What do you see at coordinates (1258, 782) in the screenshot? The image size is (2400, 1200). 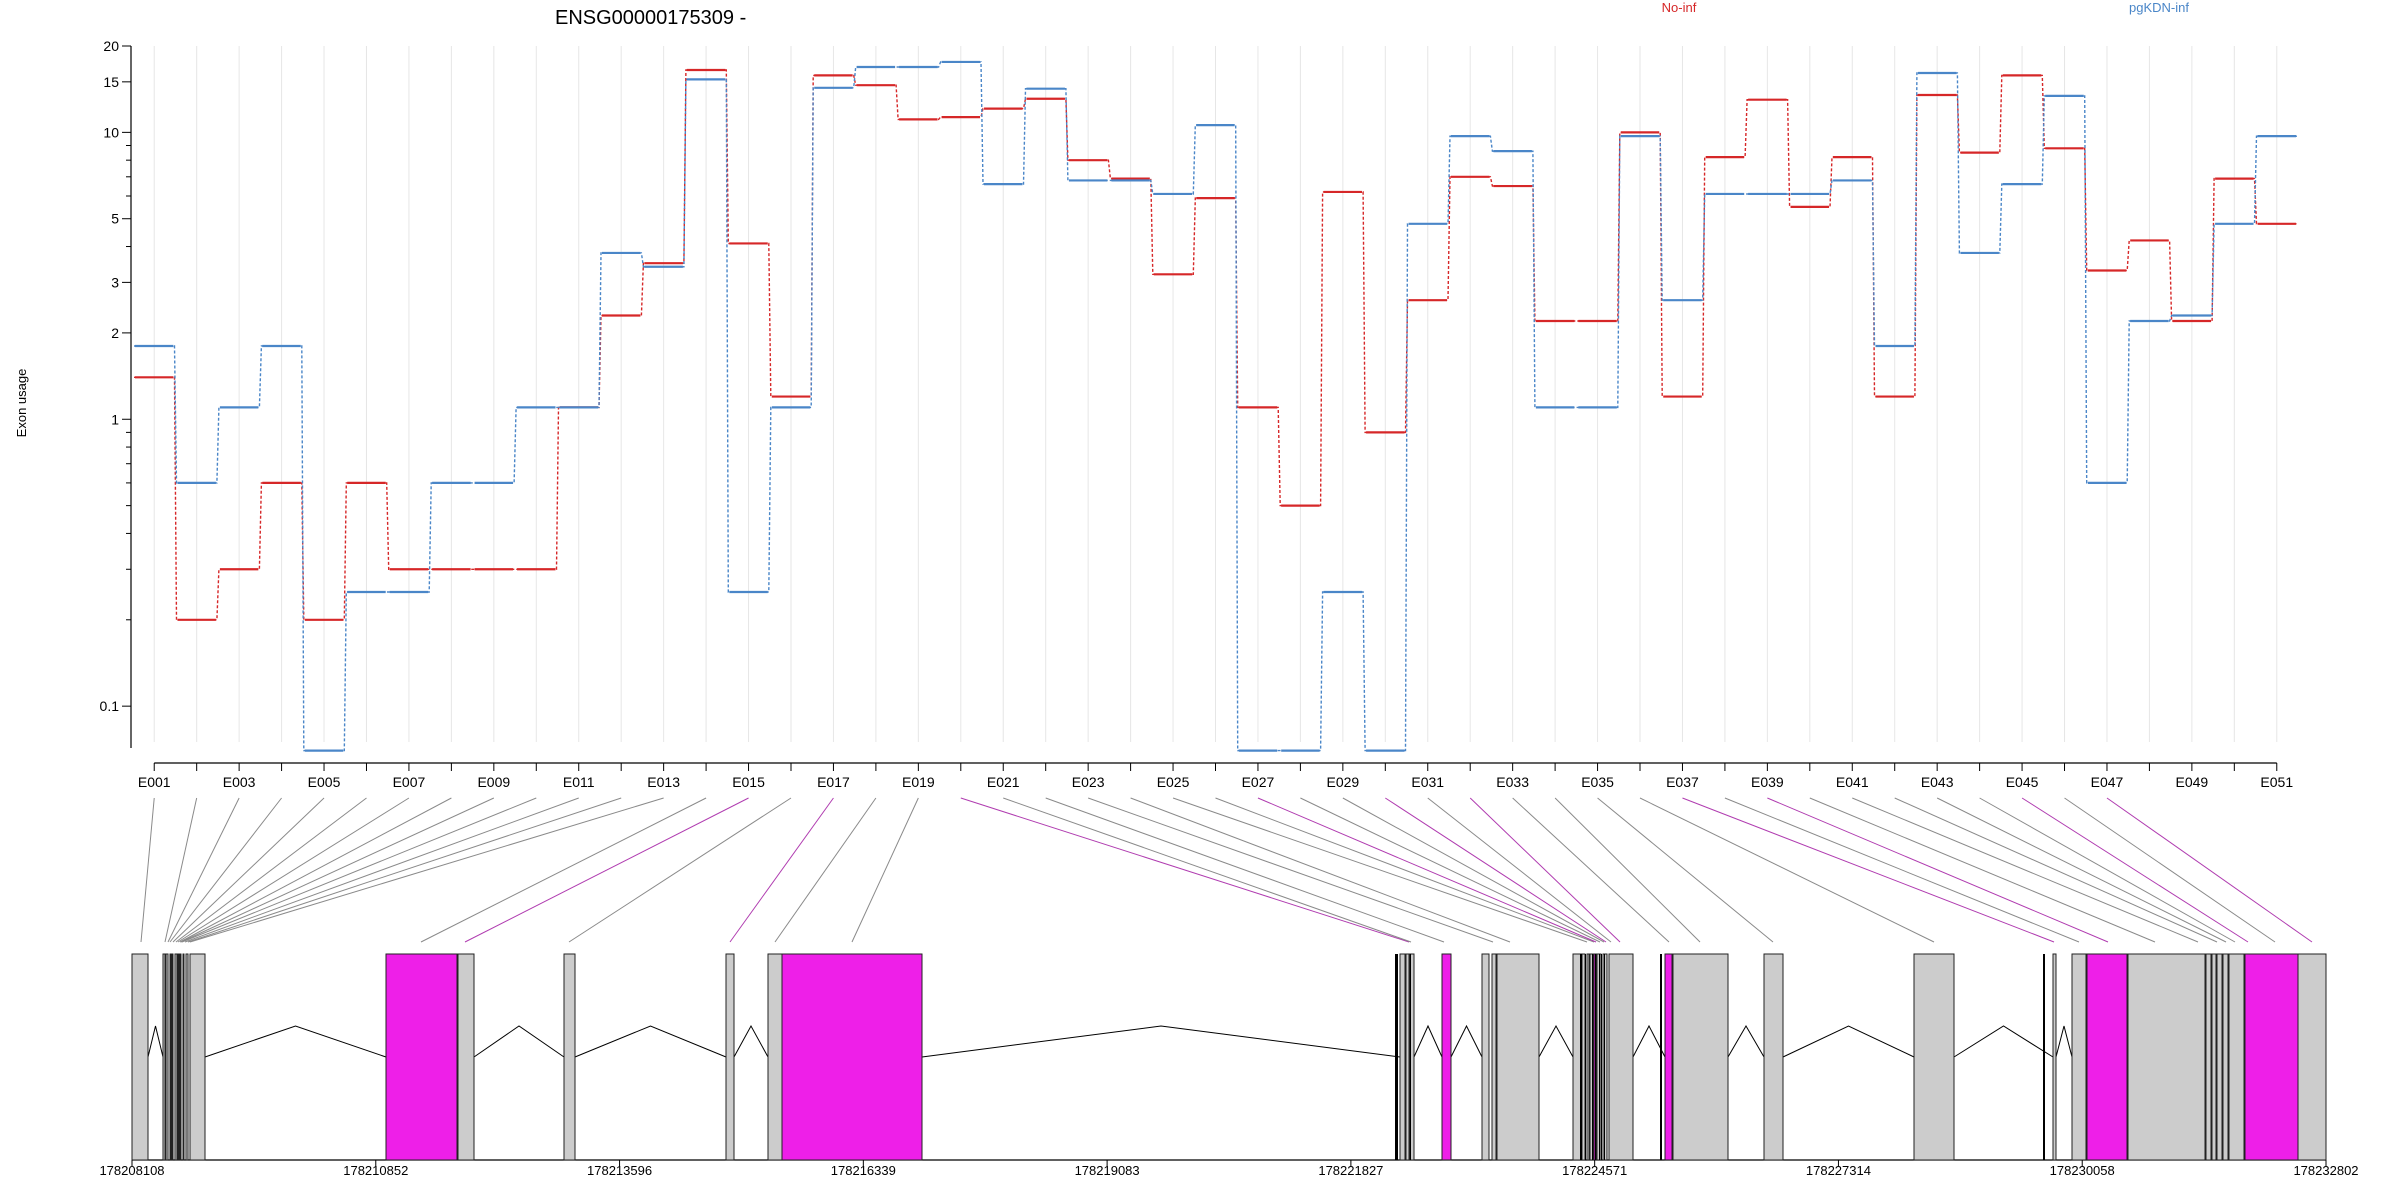 I see `x-tick-label: E027` at bounding box center [1258, 782].